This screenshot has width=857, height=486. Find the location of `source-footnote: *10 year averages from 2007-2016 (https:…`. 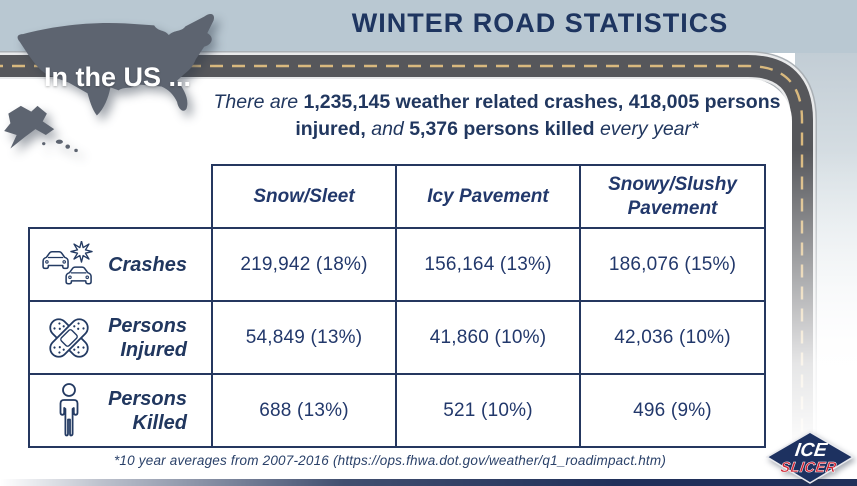

source-footnote: *10 year averages from 2007-2016 (https:… is located at coordinates (390, 460).